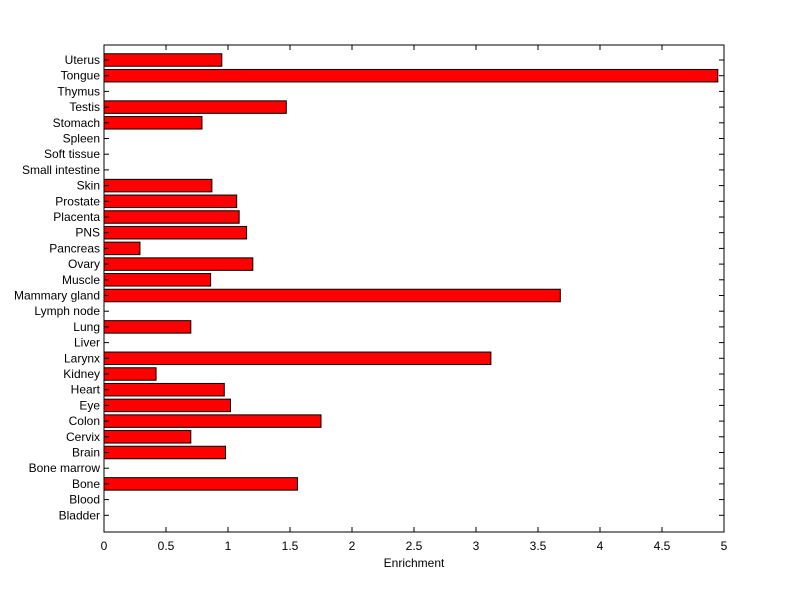 This screenshot has height=599, width=800. What do you see at coordinates (476, 546) in the screenshot?
I see `x-tick-label: 3` at bounding box center [476, 546].